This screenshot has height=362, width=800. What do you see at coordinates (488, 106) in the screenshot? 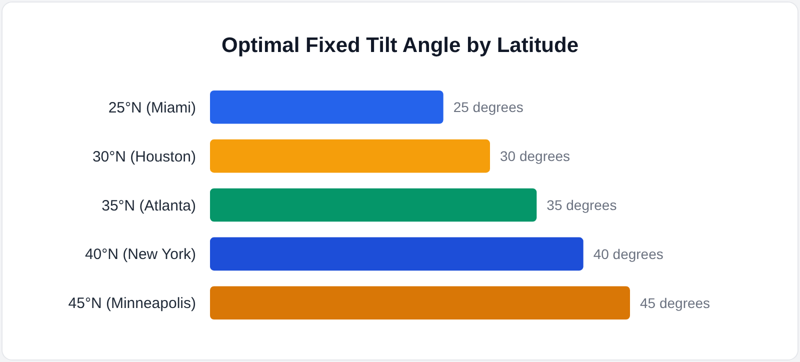
I see `data-label: 25 degrees` at bounding box center [488, 106].